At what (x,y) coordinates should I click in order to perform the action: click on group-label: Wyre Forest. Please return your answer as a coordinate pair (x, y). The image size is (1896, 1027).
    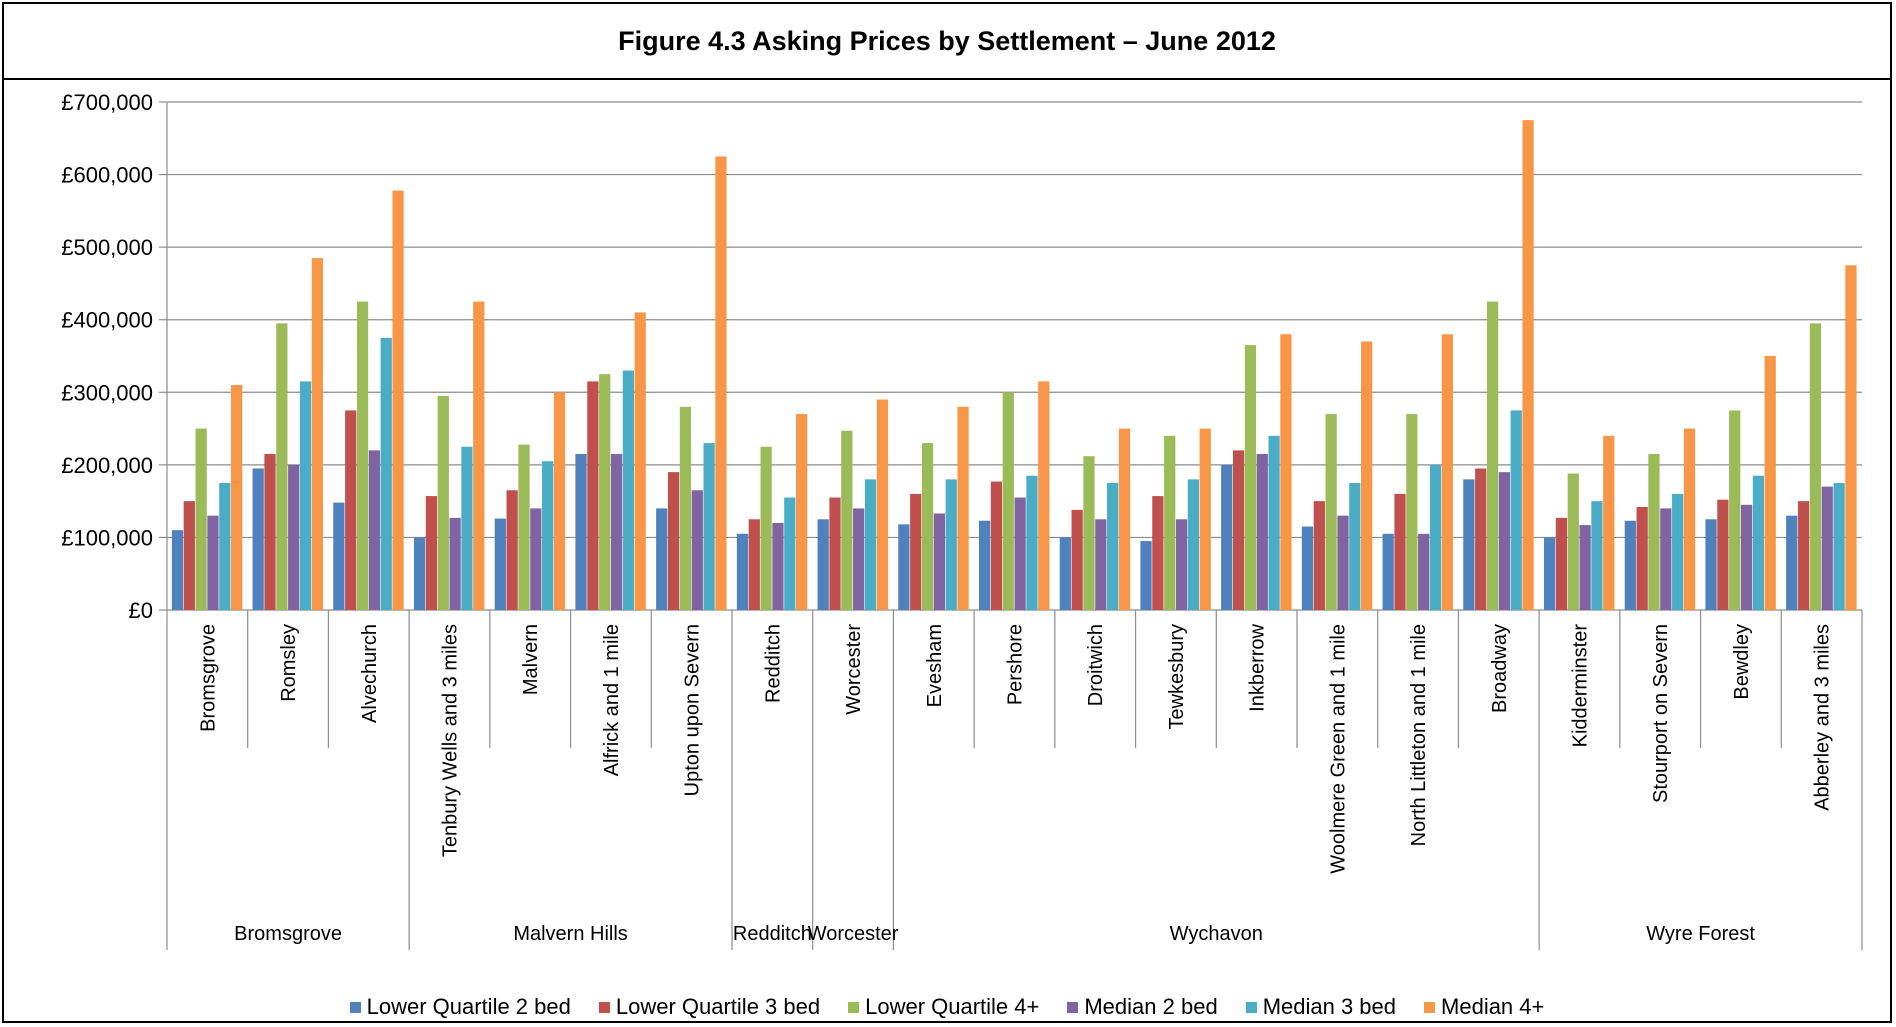
    Looking at the image, I should click on (1700, 934).